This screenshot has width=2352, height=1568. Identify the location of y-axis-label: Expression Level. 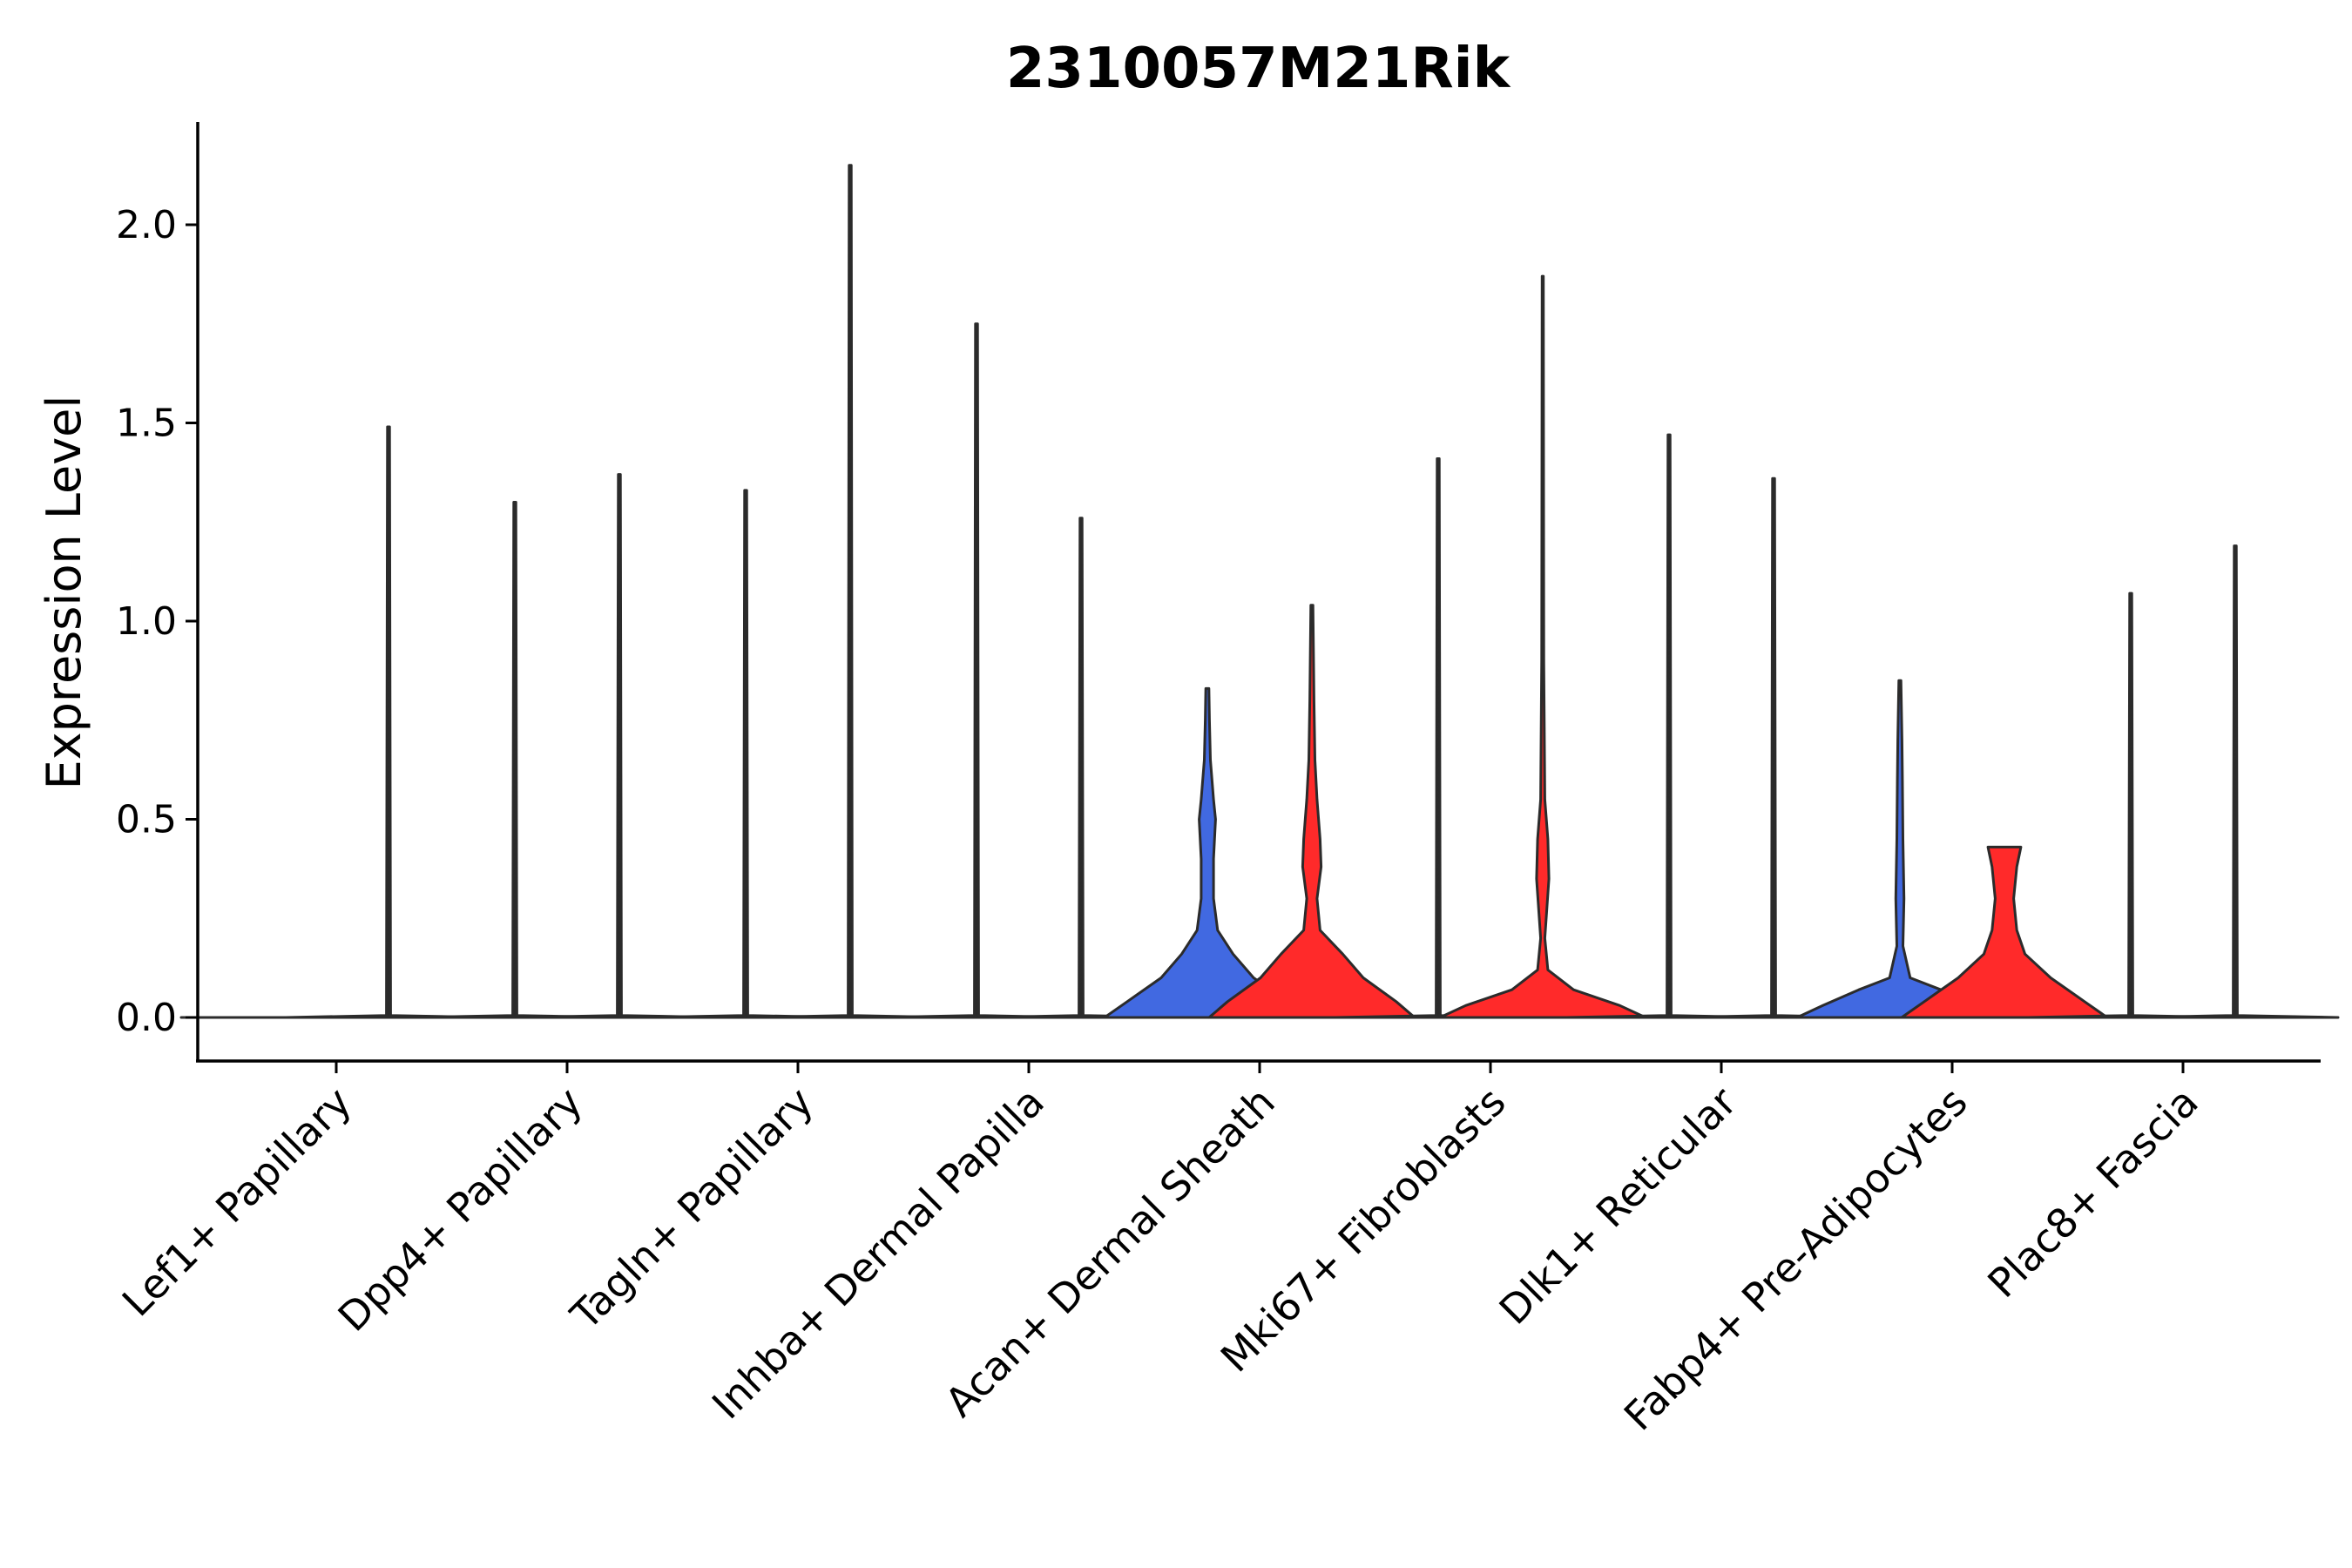
(64, 592).